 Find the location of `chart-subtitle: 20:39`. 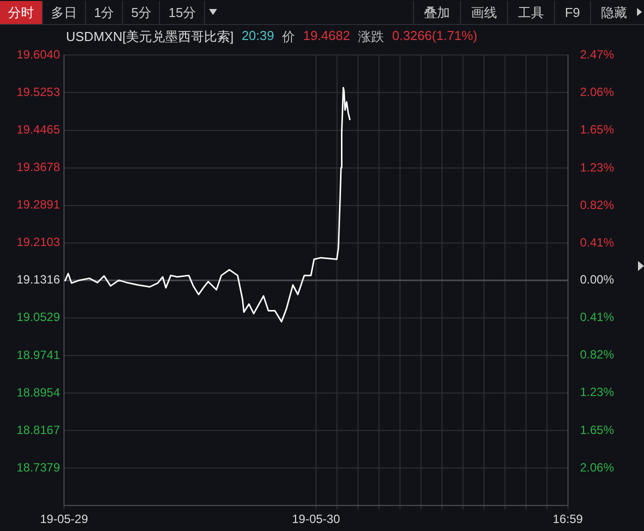

chart-subtitle: 20:39 is located at coordinates (258, 36).